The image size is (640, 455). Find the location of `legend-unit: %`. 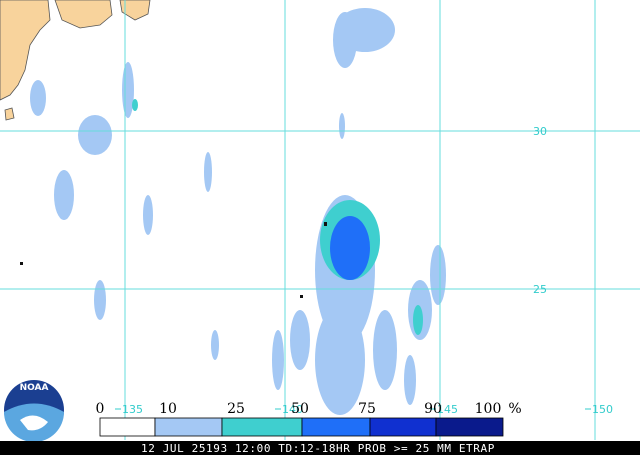

legend-unit: % is located at coordinates (514, 409).